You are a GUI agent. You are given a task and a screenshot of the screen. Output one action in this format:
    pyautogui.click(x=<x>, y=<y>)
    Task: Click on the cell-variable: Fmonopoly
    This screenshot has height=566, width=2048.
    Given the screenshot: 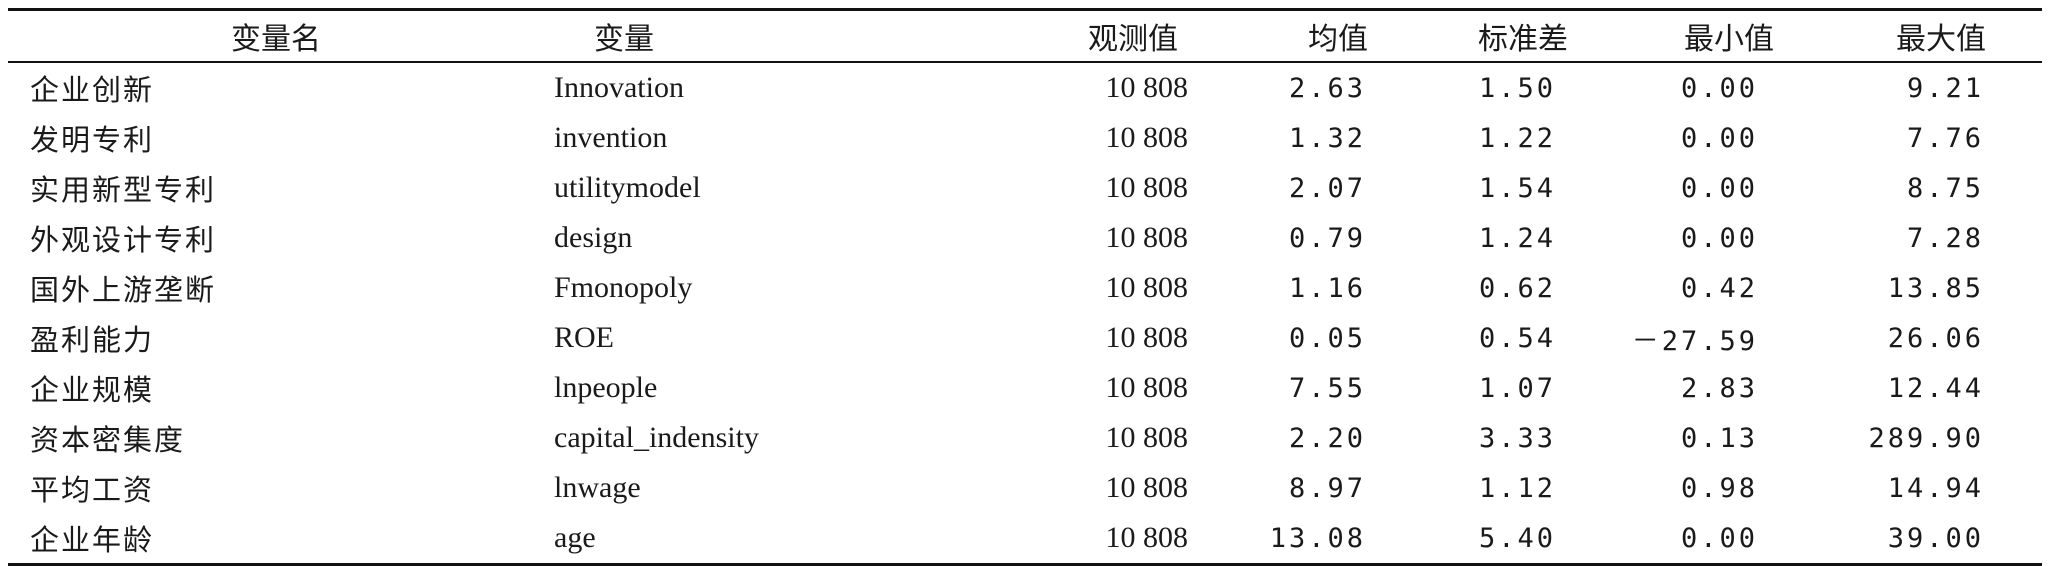 What is the action you would take?
    pyautogui.click(x=623, y=287)
    